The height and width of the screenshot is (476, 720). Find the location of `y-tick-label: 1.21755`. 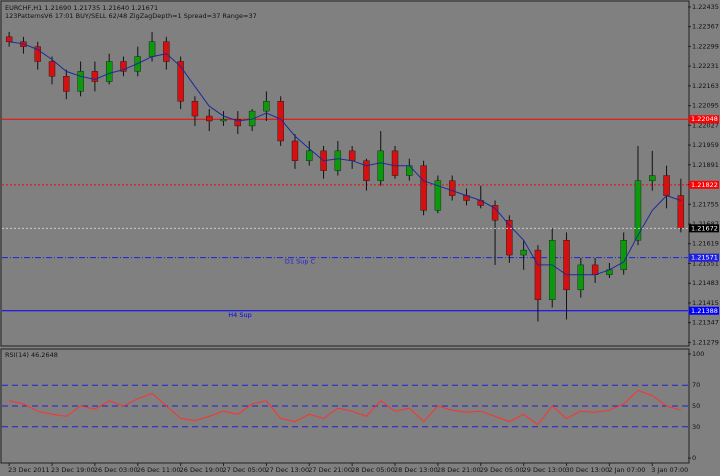

y-tick-label: 1.21755 is located at coordinates (705, 204).